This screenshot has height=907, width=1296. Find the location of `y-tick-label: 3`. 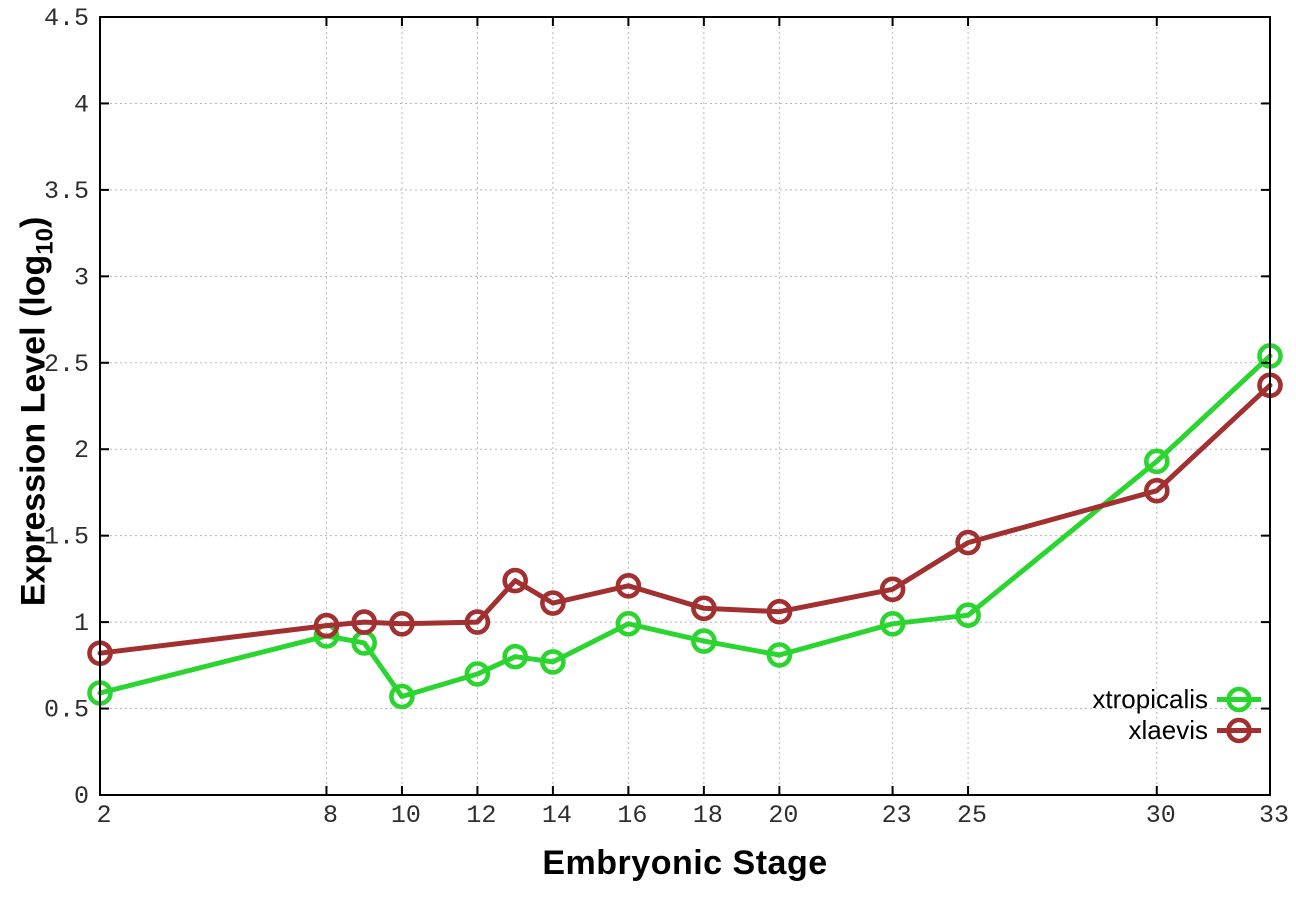

y-tick-label: 3 is located at coordinates (81, 277).